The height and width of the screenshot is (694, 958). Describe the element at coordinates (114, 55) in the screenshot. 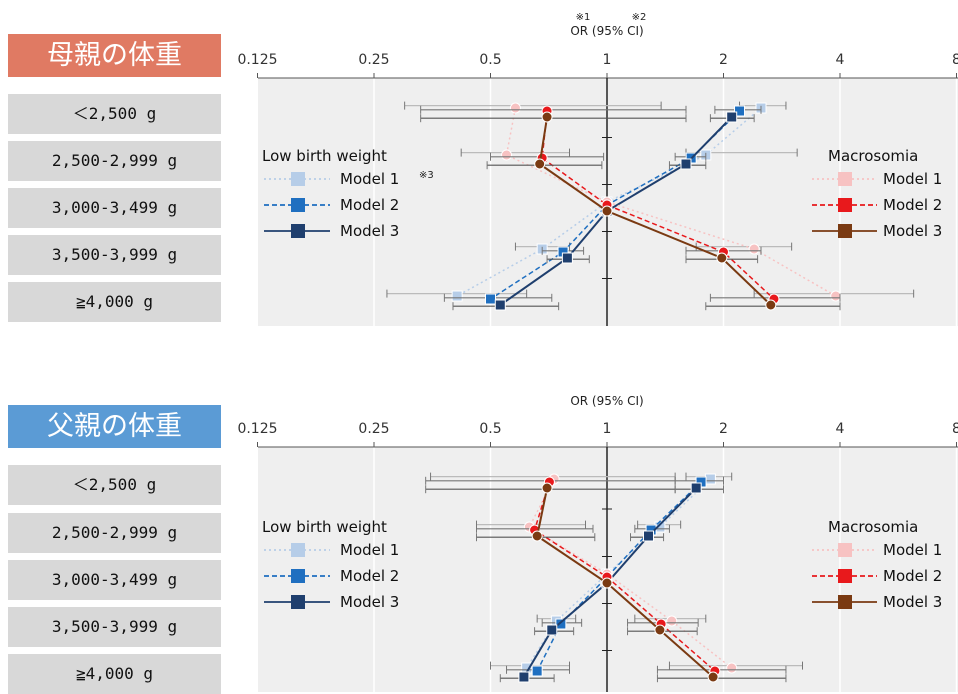

I see `mother-panel-title: 母親の体重` at that location.